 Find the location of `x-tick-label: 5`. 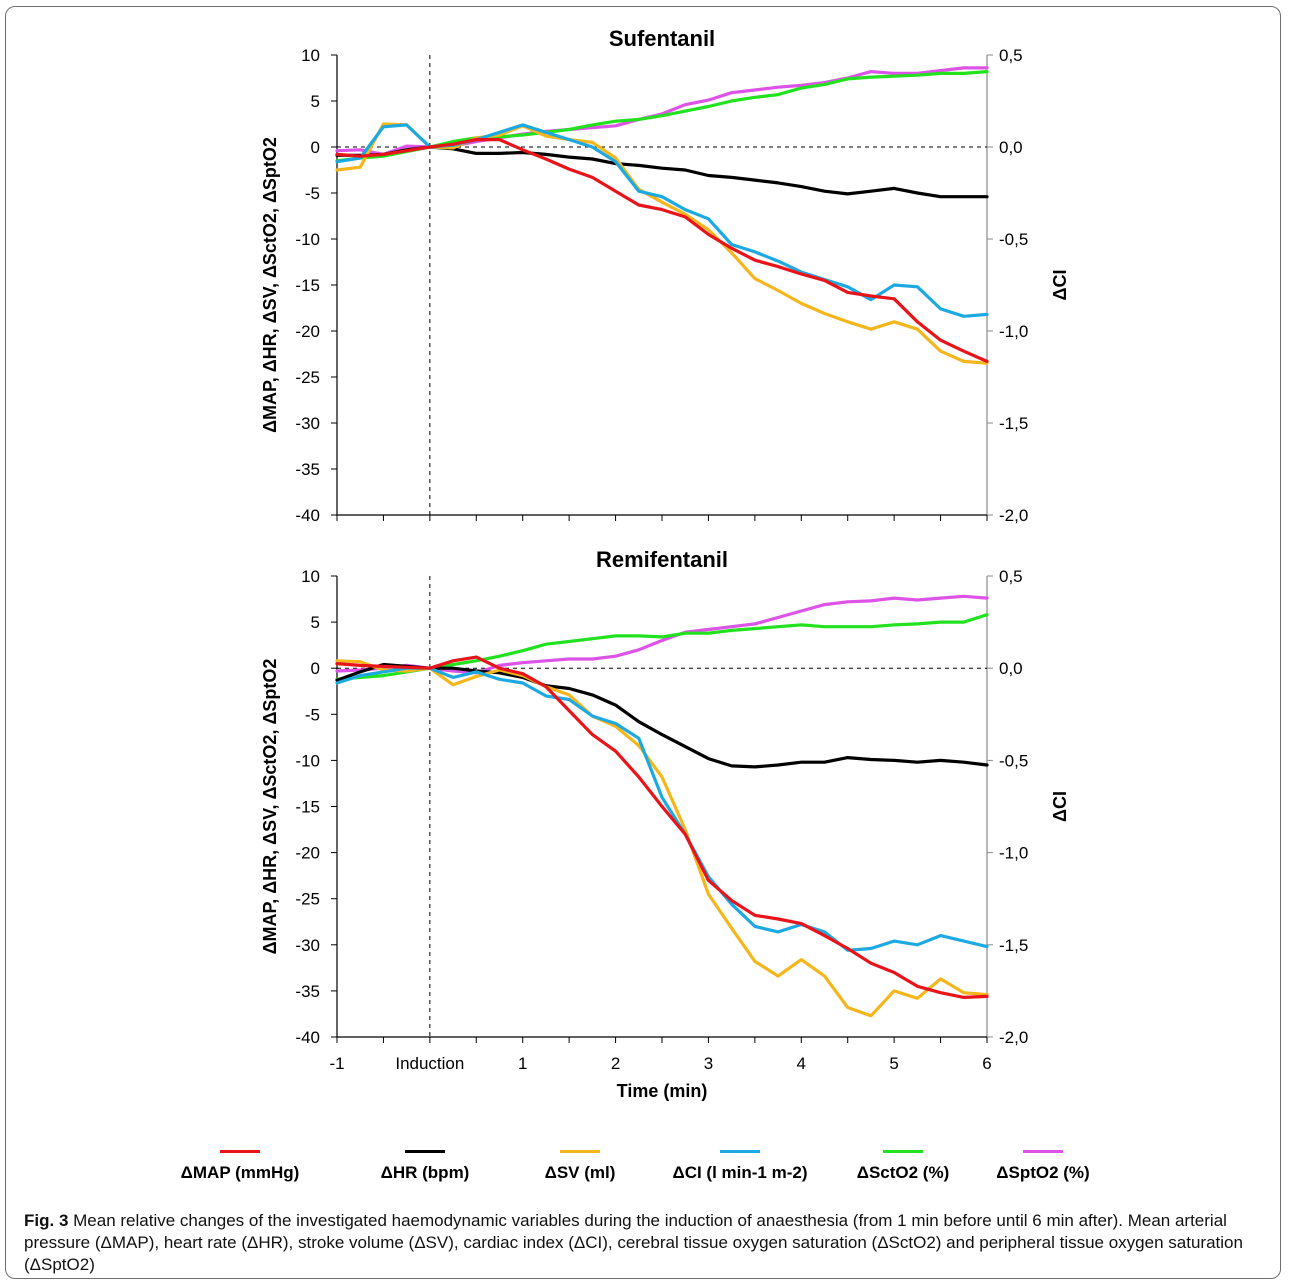

x-tick-label: 5 is located at coordinates (893, 1063).